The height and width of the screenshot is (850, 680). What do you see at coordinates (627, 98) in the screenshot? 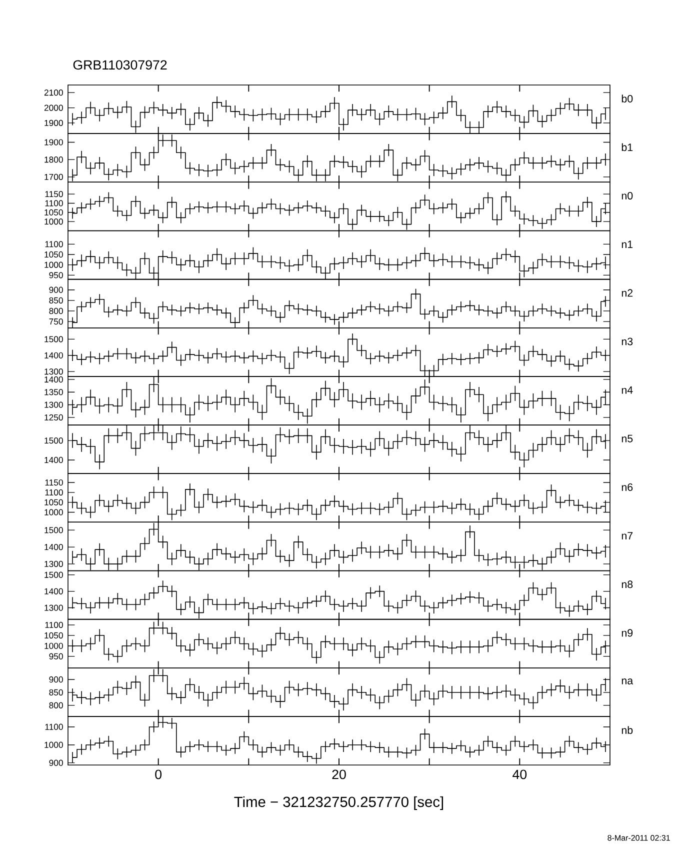
I see `text: b0` at bounding box center [627, 98].